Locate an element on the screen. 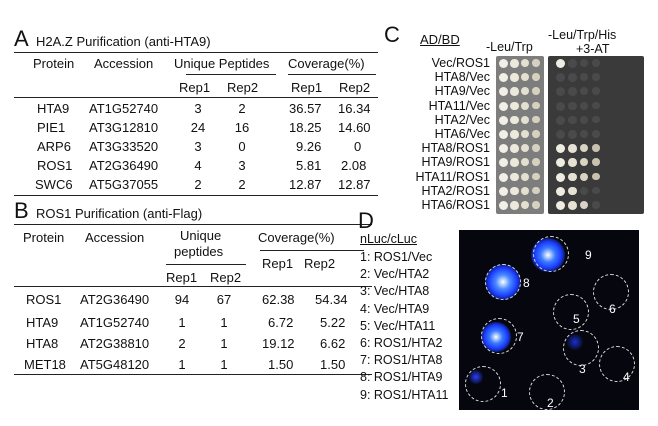 The width and height of the screenshot is (658, 426). value-cell: 4 is located at coordinates (198, 165).